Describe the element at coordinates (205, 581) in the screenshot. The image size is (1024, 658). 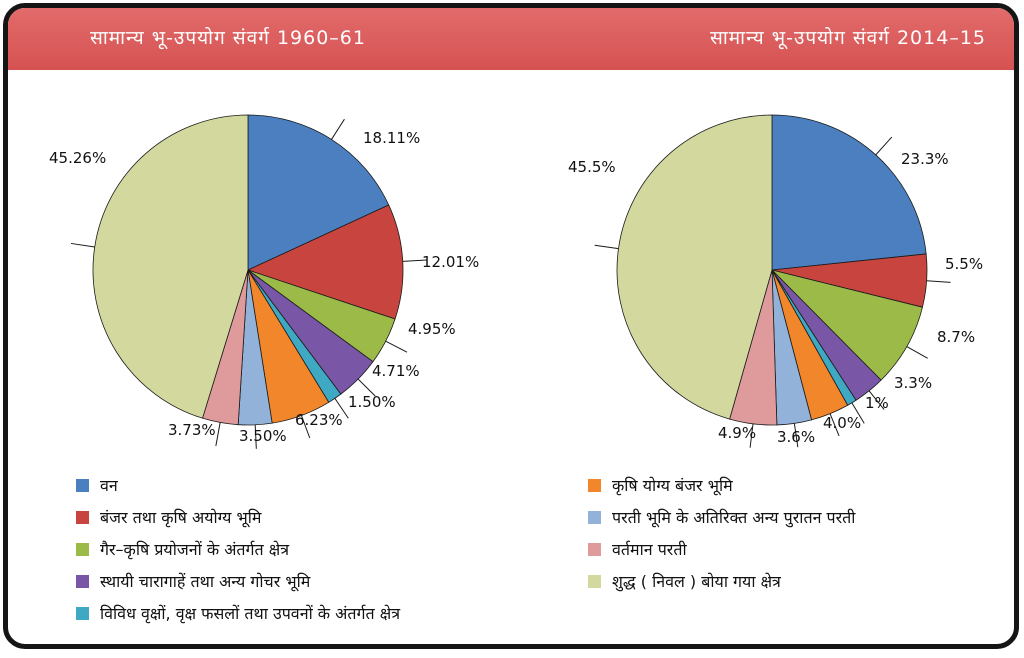
I see `legend-label: स्थायी चारागाहें तथा अन्य गोचर भूमि` at that location.